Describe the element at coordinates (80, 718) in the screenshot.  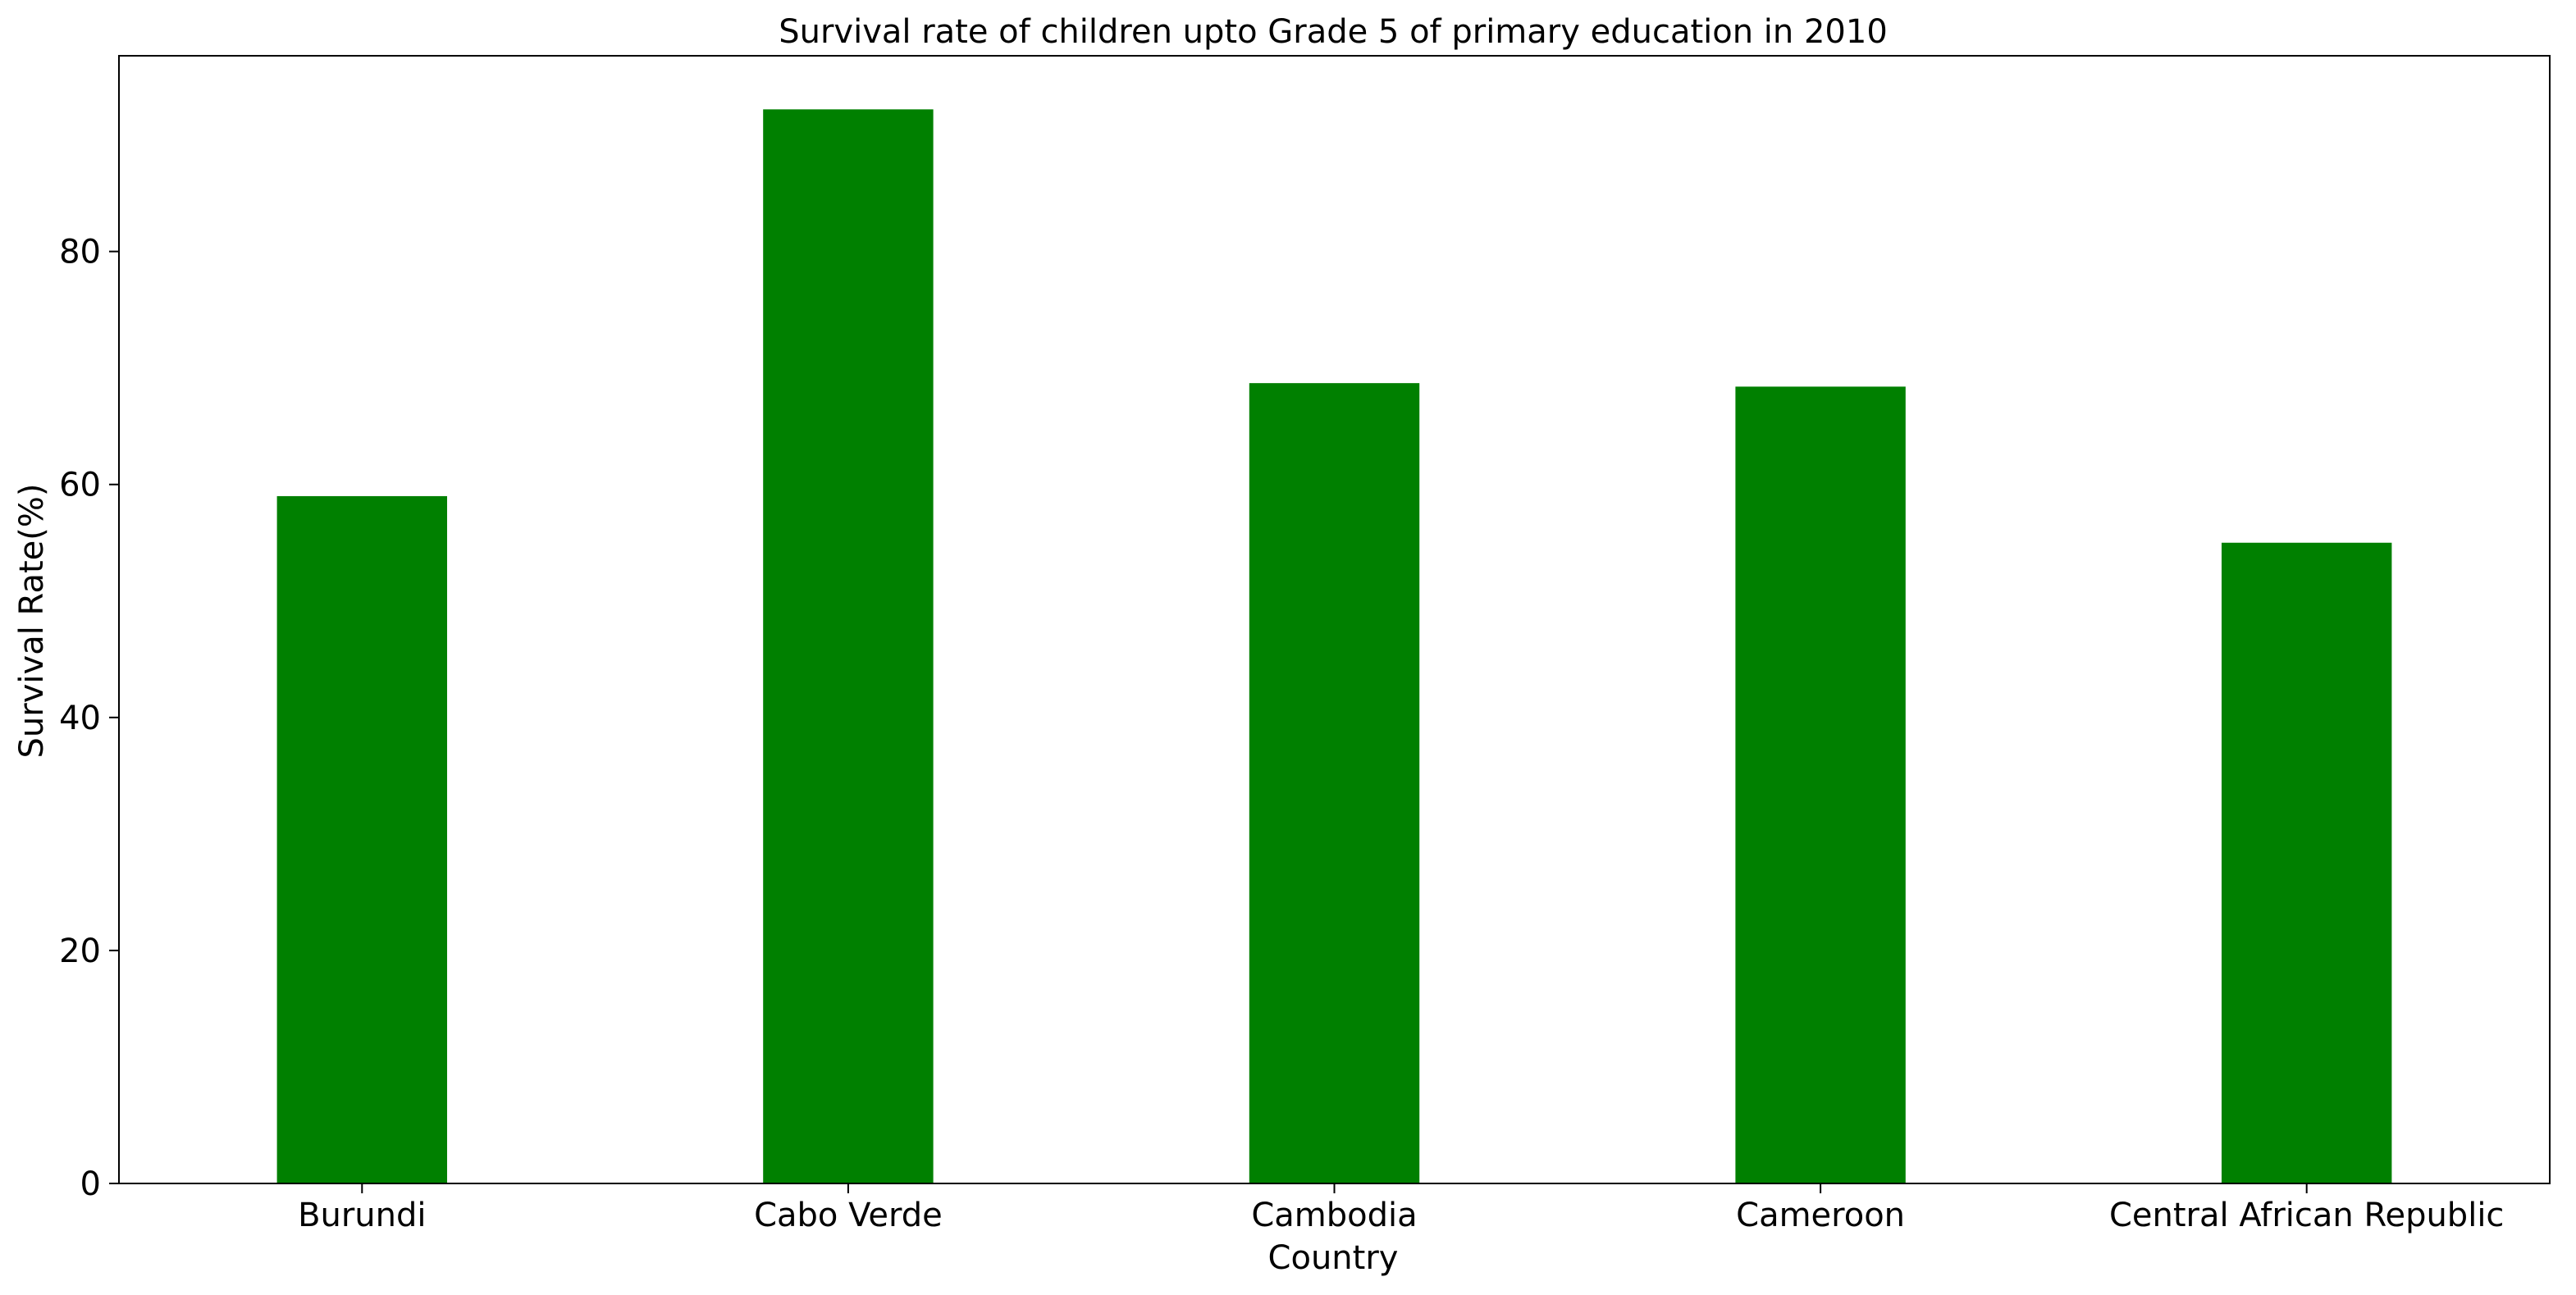
I see `y-tick-label: 40` at that location.